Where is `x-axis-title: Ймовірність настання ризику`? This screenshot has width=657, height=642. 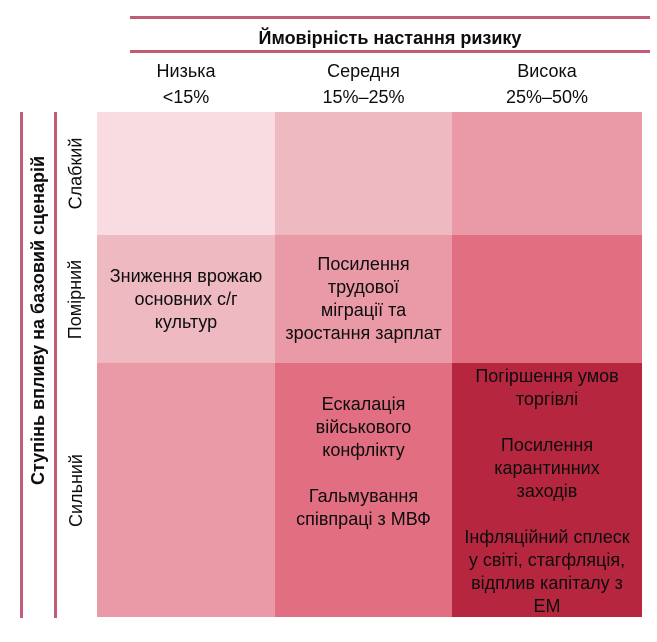
x-axis-title: Ймовірність настання ризику is located at coordinates (390, 38).